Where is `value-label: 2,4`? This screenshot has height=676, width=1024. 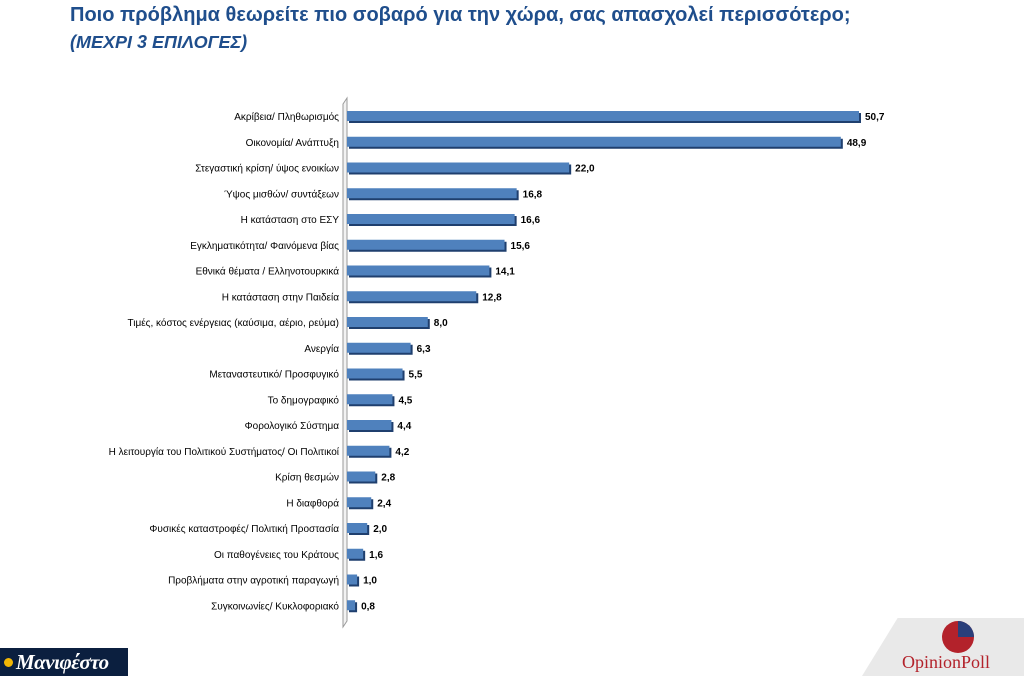 value-label: 2,4 is located at coordinates (384, 503).